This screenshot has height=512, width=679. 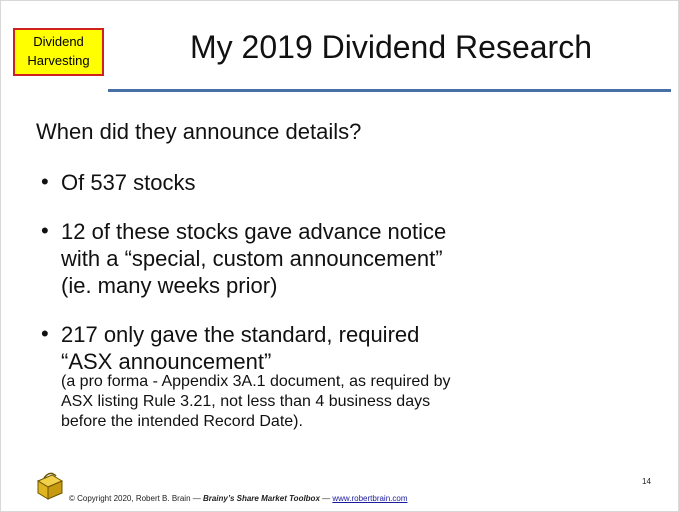 What do you see at coordinates (646, 481) in the screenshot?
I see `page-number: 14` at bounding box center [646, 481].